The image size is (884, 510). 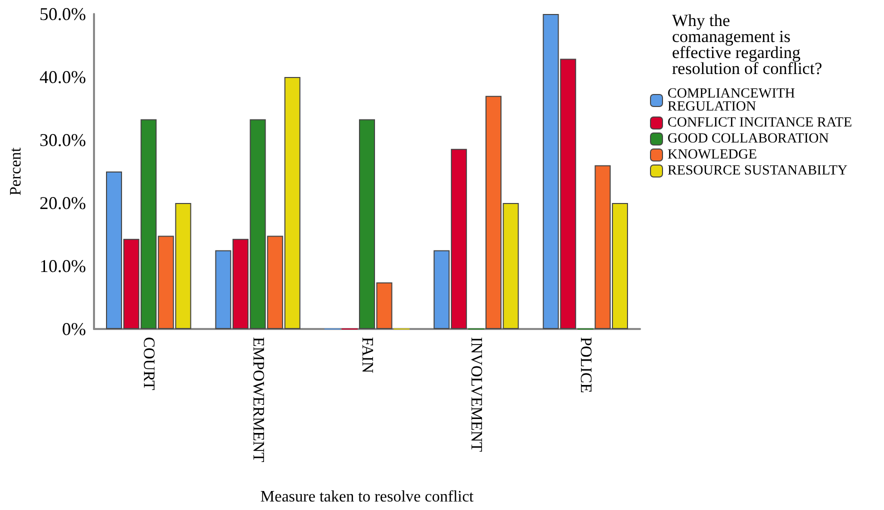 What do you see at coordinates (732, 100) in the screenshot?
I see `legend-label: COMPLIANCEWITH REGULATION` at bounding box center [732, 100].